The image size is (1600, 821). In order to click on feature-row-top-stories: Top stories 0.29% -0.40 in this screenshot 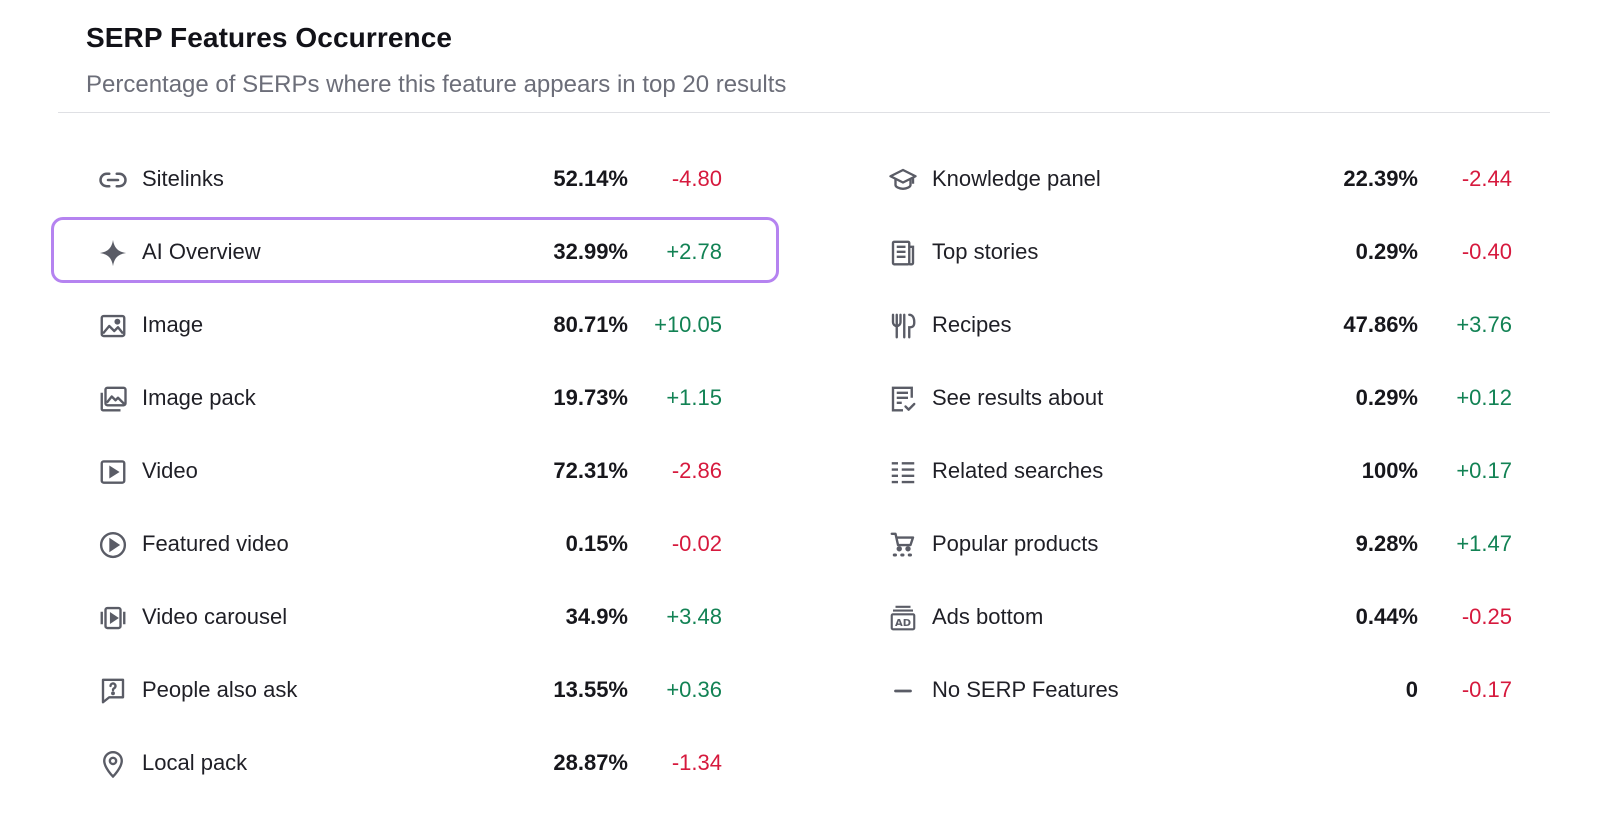, I will do `click(1203, 252)`.